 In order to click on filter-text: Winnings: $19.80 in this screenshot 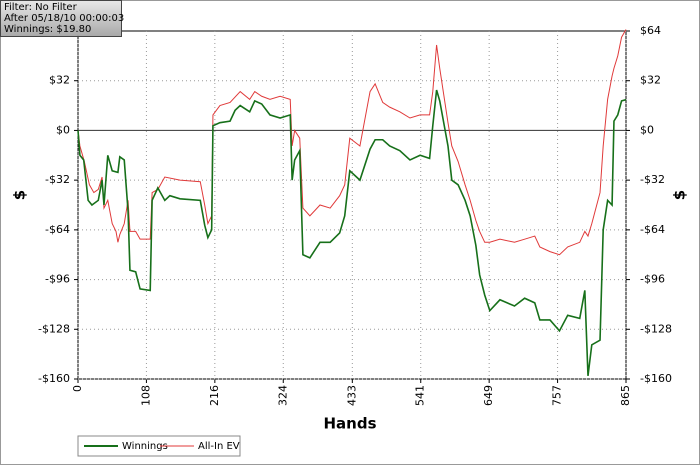, I will do `click(47, 29)`.